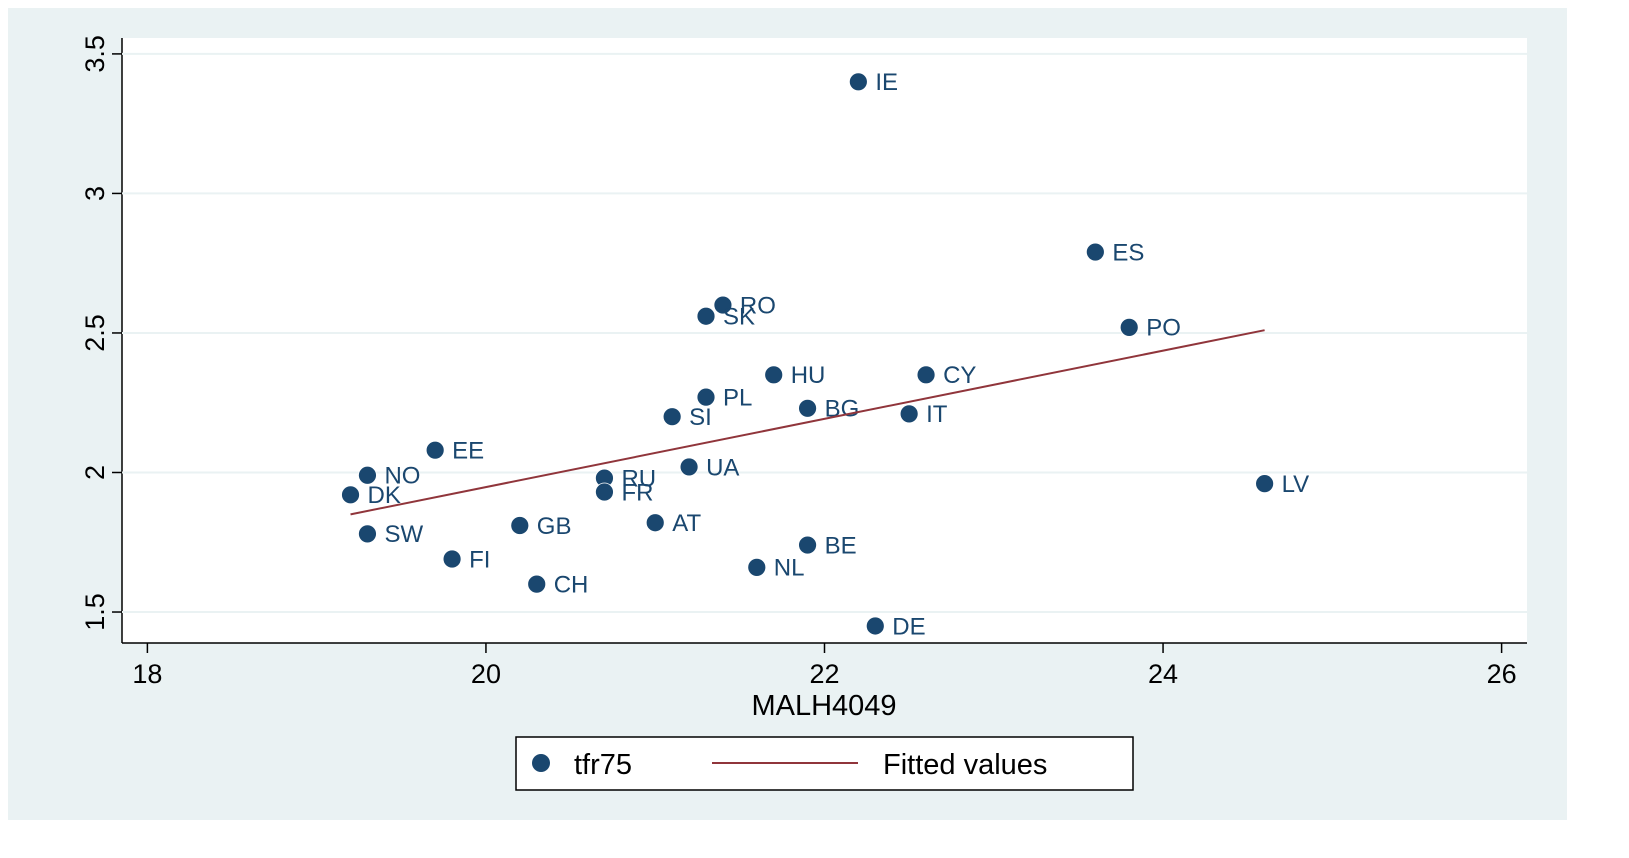  What do you see at coordinates (403, 534) in the screenshot?
I see `point-label: SW` at bounding box center [403, 534].